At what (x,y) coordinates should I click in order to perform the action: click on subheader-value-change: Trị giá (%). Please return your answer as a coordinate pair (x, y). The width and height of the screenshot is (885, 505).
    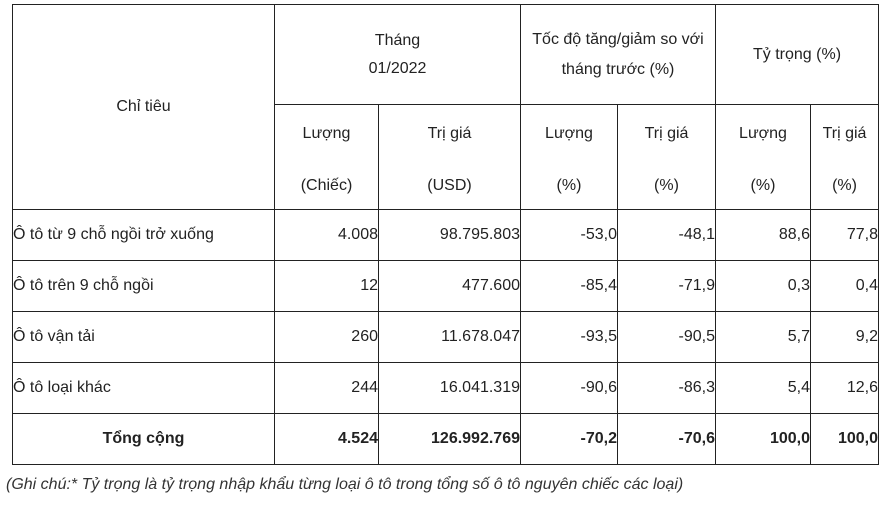
    Looking at the image, I should click on (666, 157).